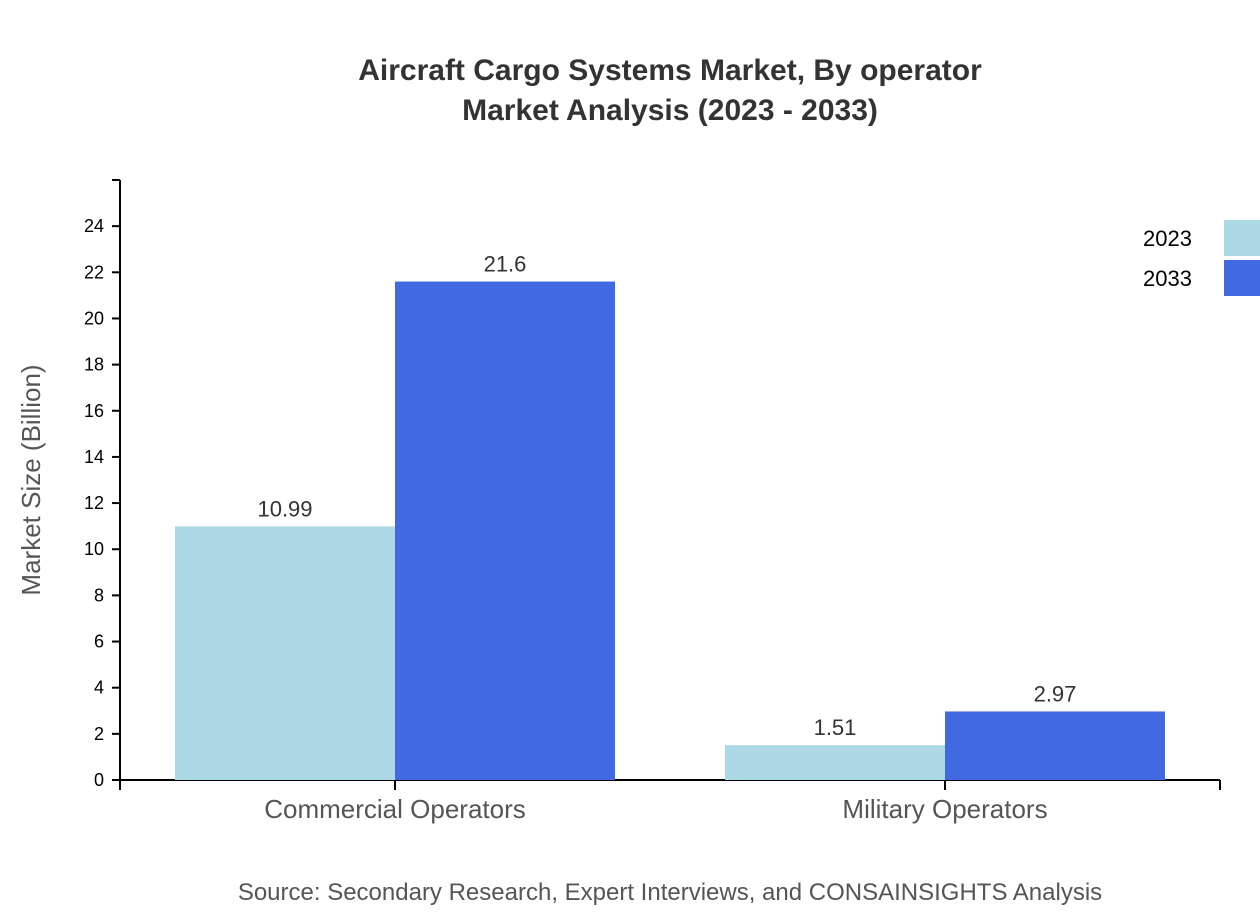 This screenshot has width=1260, height=920. Describe the element at coordinates (1167, 278) in the screenshot. I see `legend-label: 2033` at that location.